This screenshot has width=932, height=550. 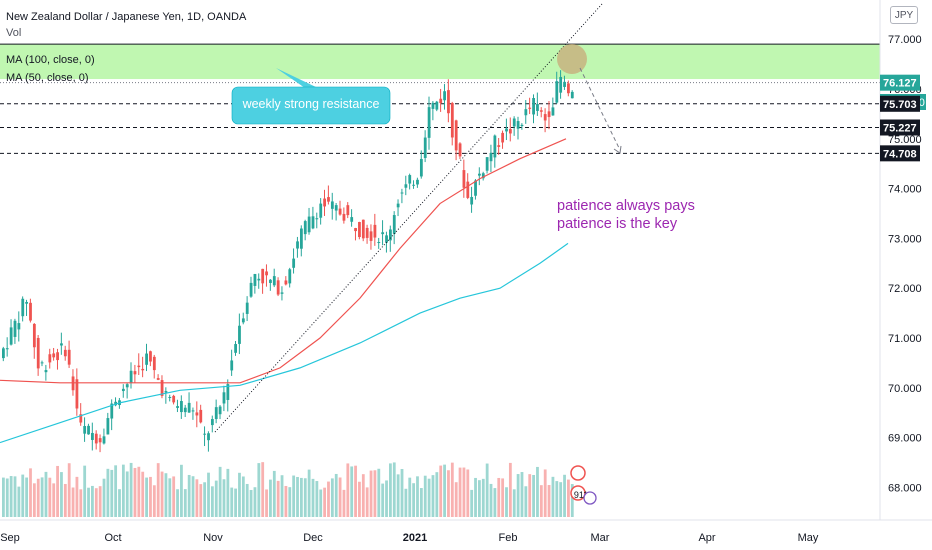 I want to click on x-tick-label: Feb, so click(x=508, y=538).